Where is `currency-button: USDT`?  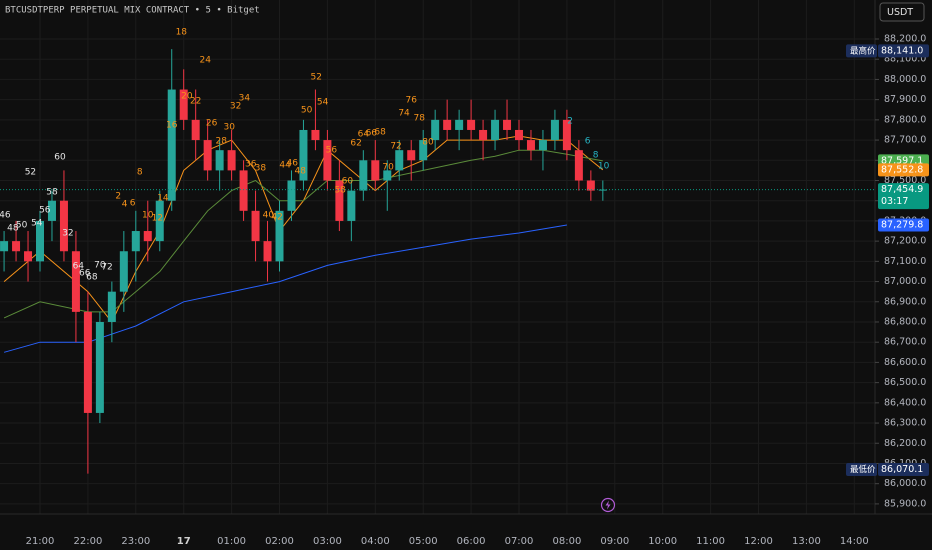 currency-button: USDT is located at coordinates (902, 12).